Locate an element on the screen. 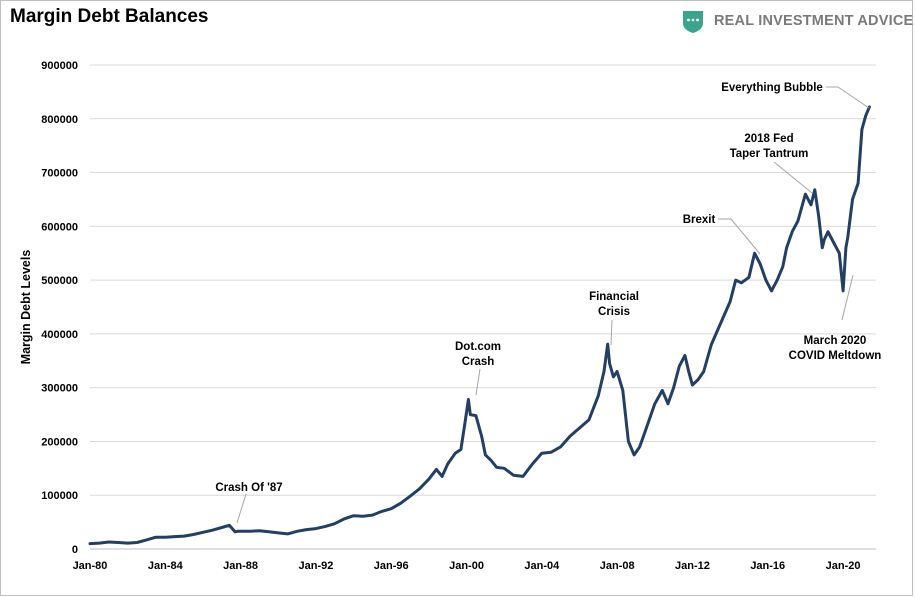 The width and height of the screenshot is (915, 598). annotation-label: Everything Bubble is located at coordinates (772, 88).